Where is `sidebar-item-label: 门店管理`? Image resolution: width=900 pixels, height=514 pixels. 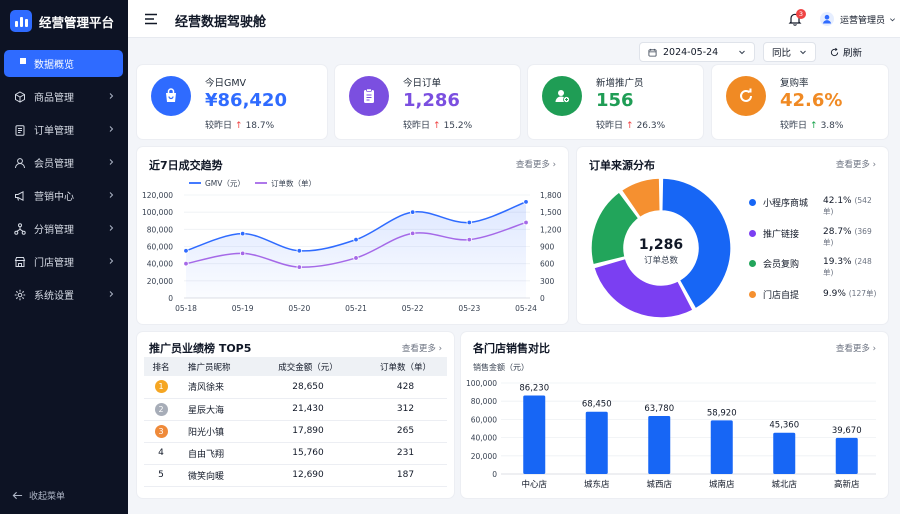 sidebar-item-label: 门店管理 is located at coordinates (54, 263).